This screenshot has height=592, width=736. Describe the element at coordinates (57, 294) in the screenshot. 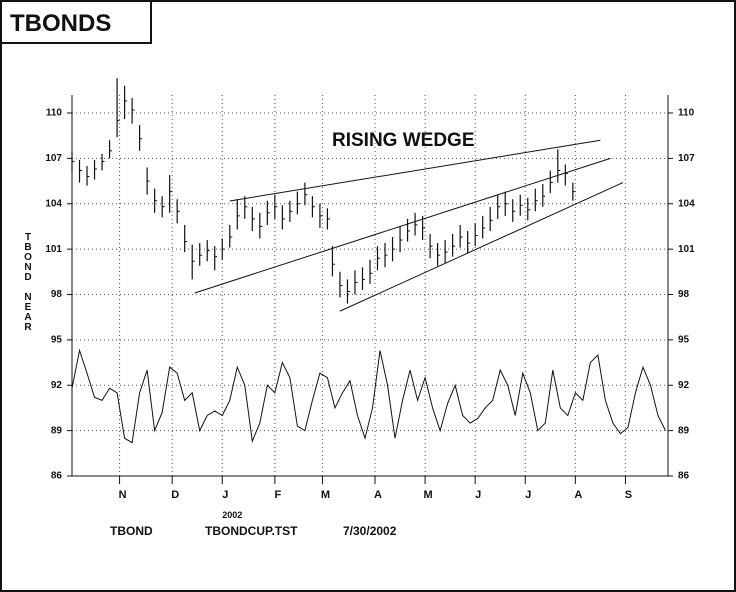

I see `y-tick-label: 98` at that location.